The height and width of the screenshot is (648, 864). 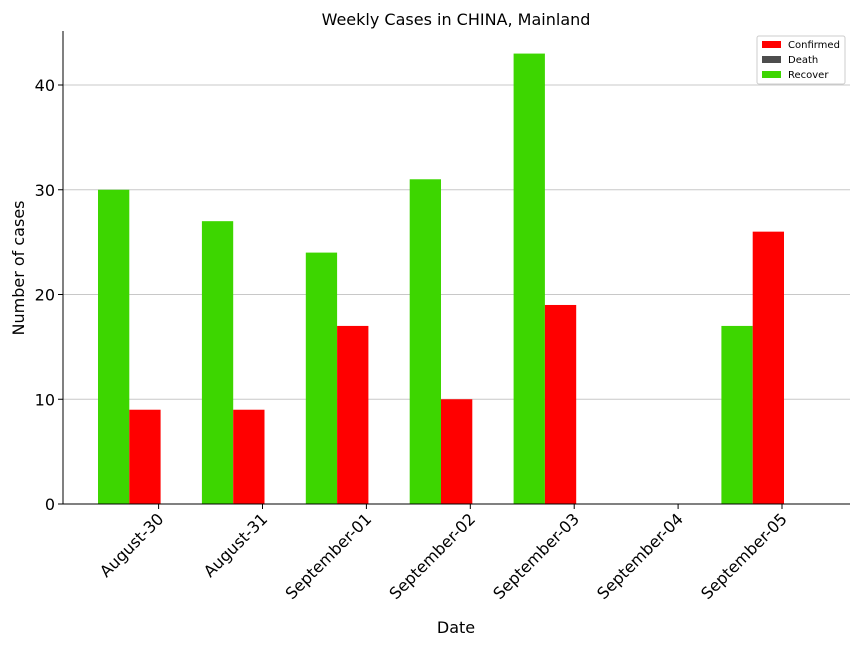 What do you see at coordinates (640, 556) in the screenshot?
I see `x-tick-label: September-04` at bounding box center [640, 556].